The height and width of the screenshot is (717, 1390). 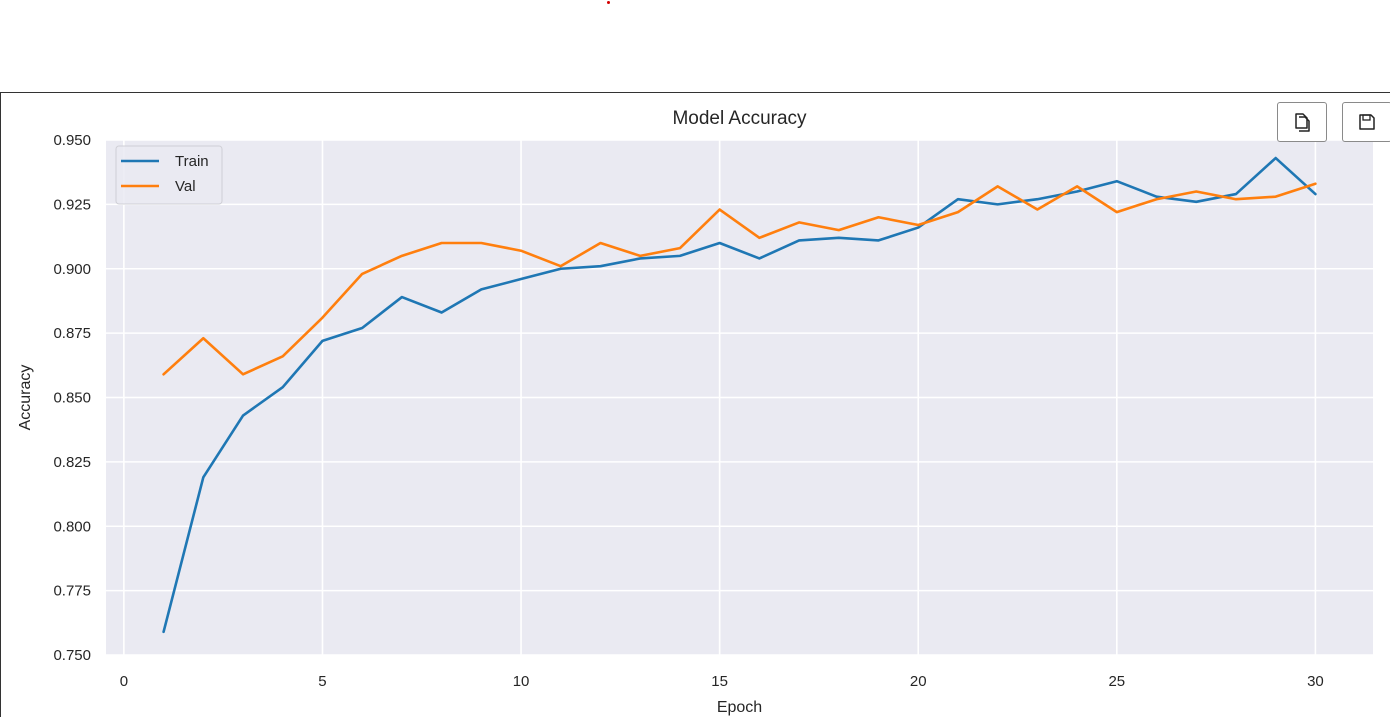 I want to click on y-tick-label: 0.775, so click(x=72, y=591).